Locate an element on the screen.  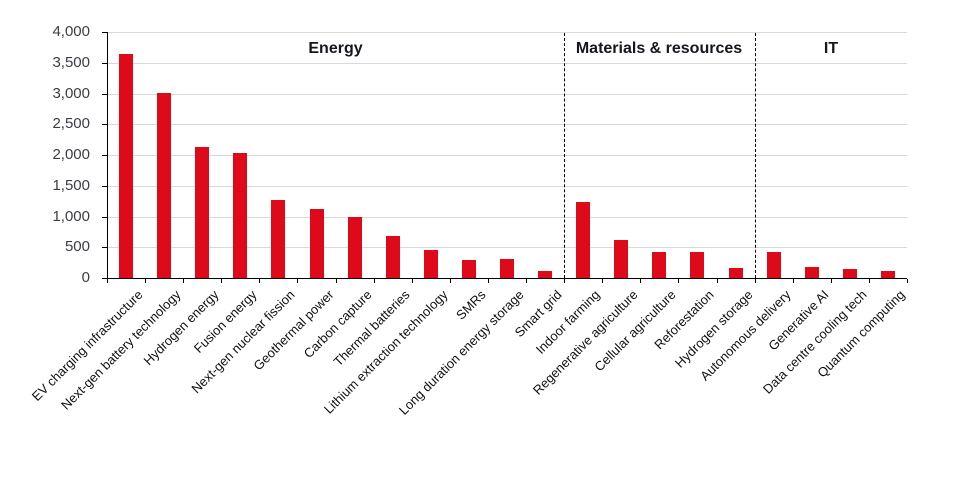
y-tick-label: 4,000 is located at coordinates (71, 31).